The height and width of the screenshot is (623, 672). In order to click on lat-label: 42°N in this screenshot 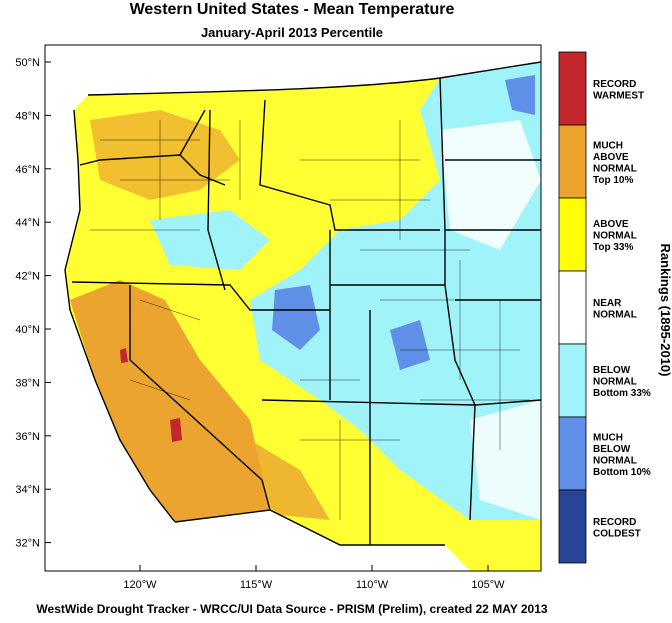, I will do `click(27, 277)`.